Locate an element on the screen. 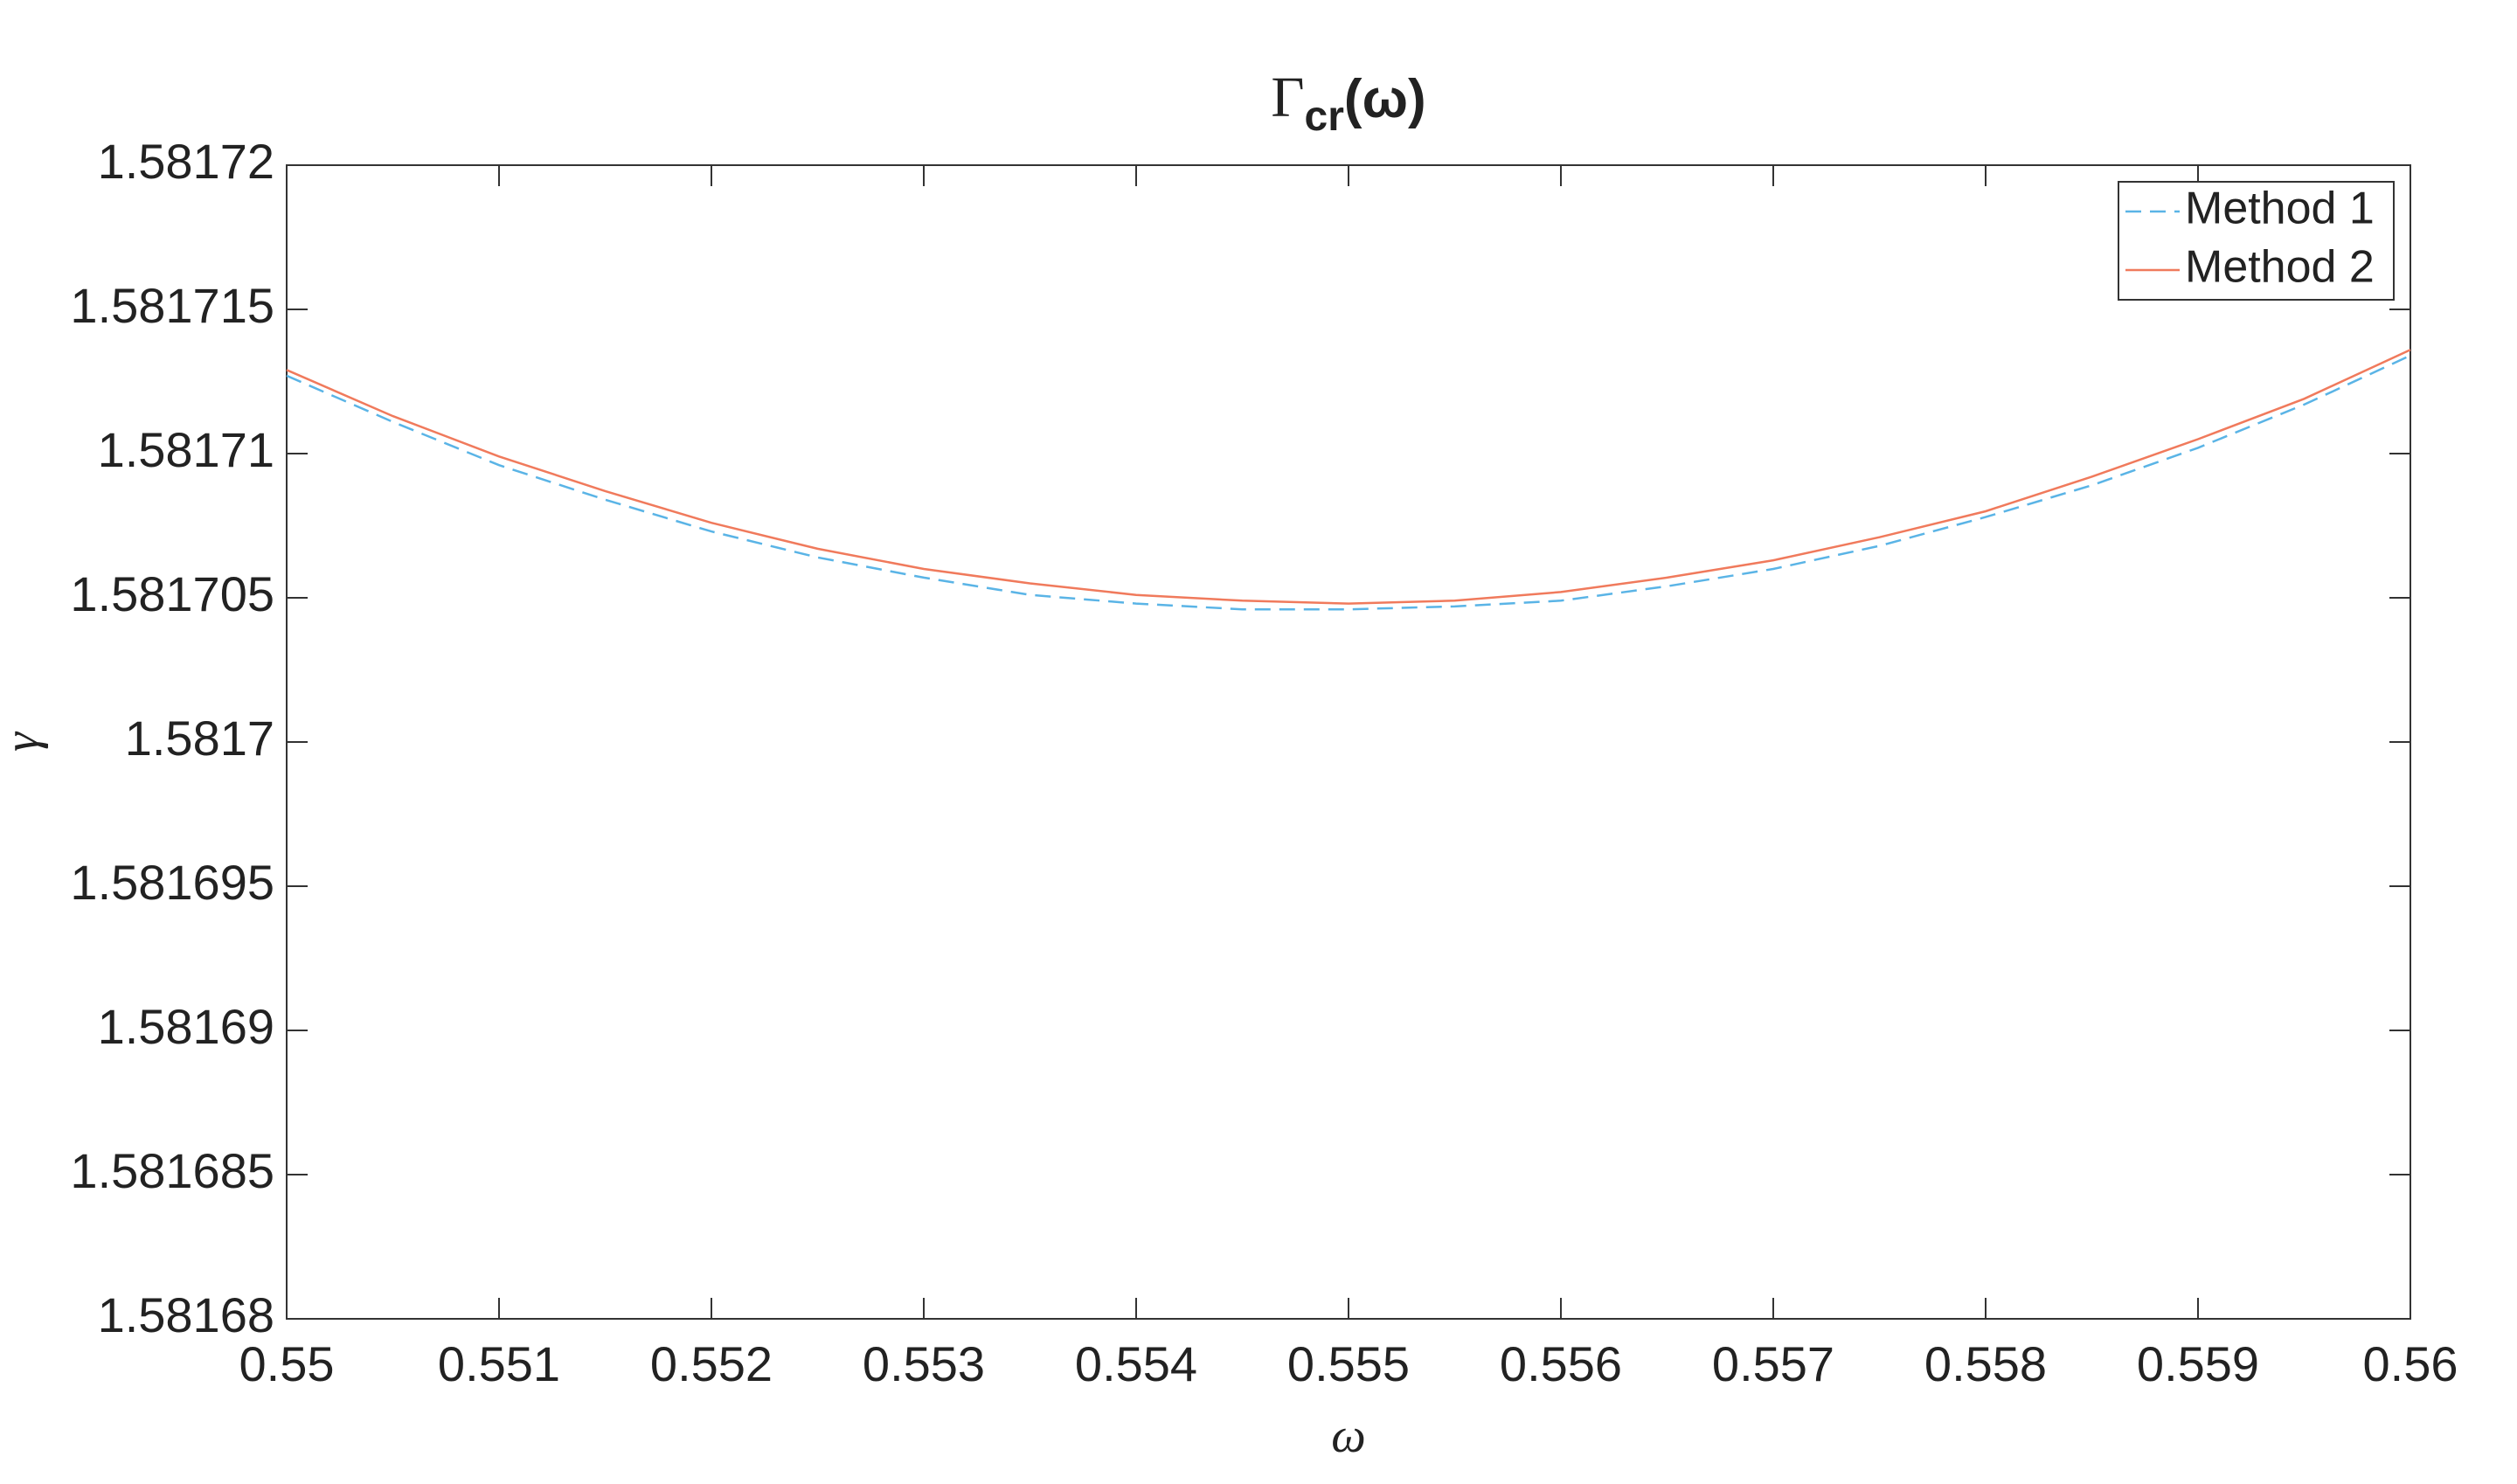 Image resolution: width=2517 pixels, height=1484 pixels. x-tick-label: 0.56 is located at coordinates (2410, 1363).